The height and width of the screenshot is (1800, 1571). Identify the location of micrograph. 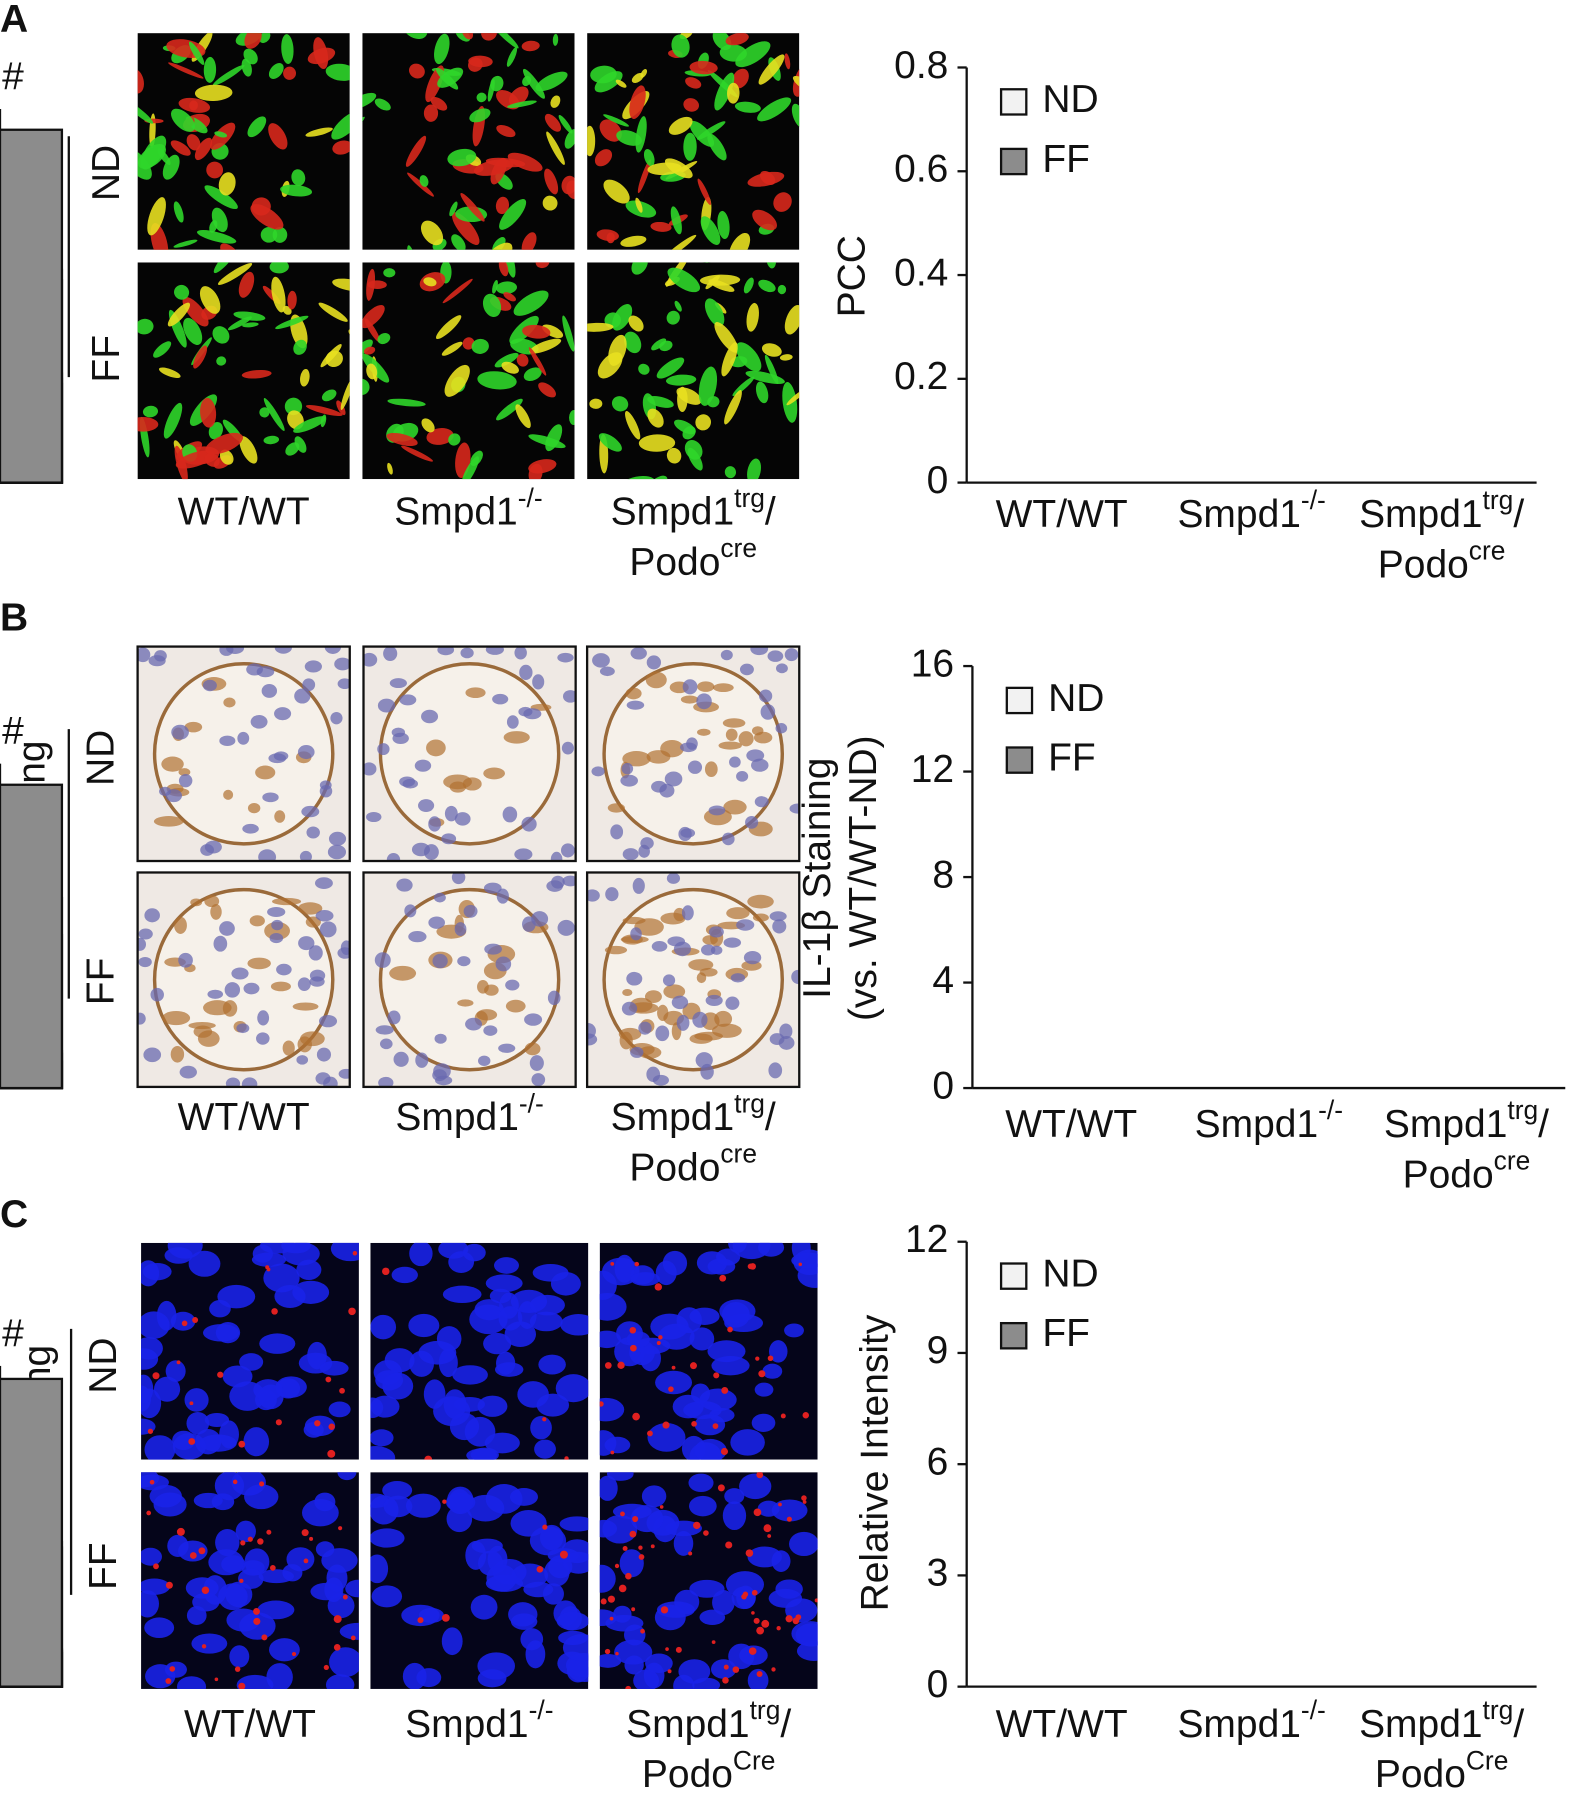
(469, 979).